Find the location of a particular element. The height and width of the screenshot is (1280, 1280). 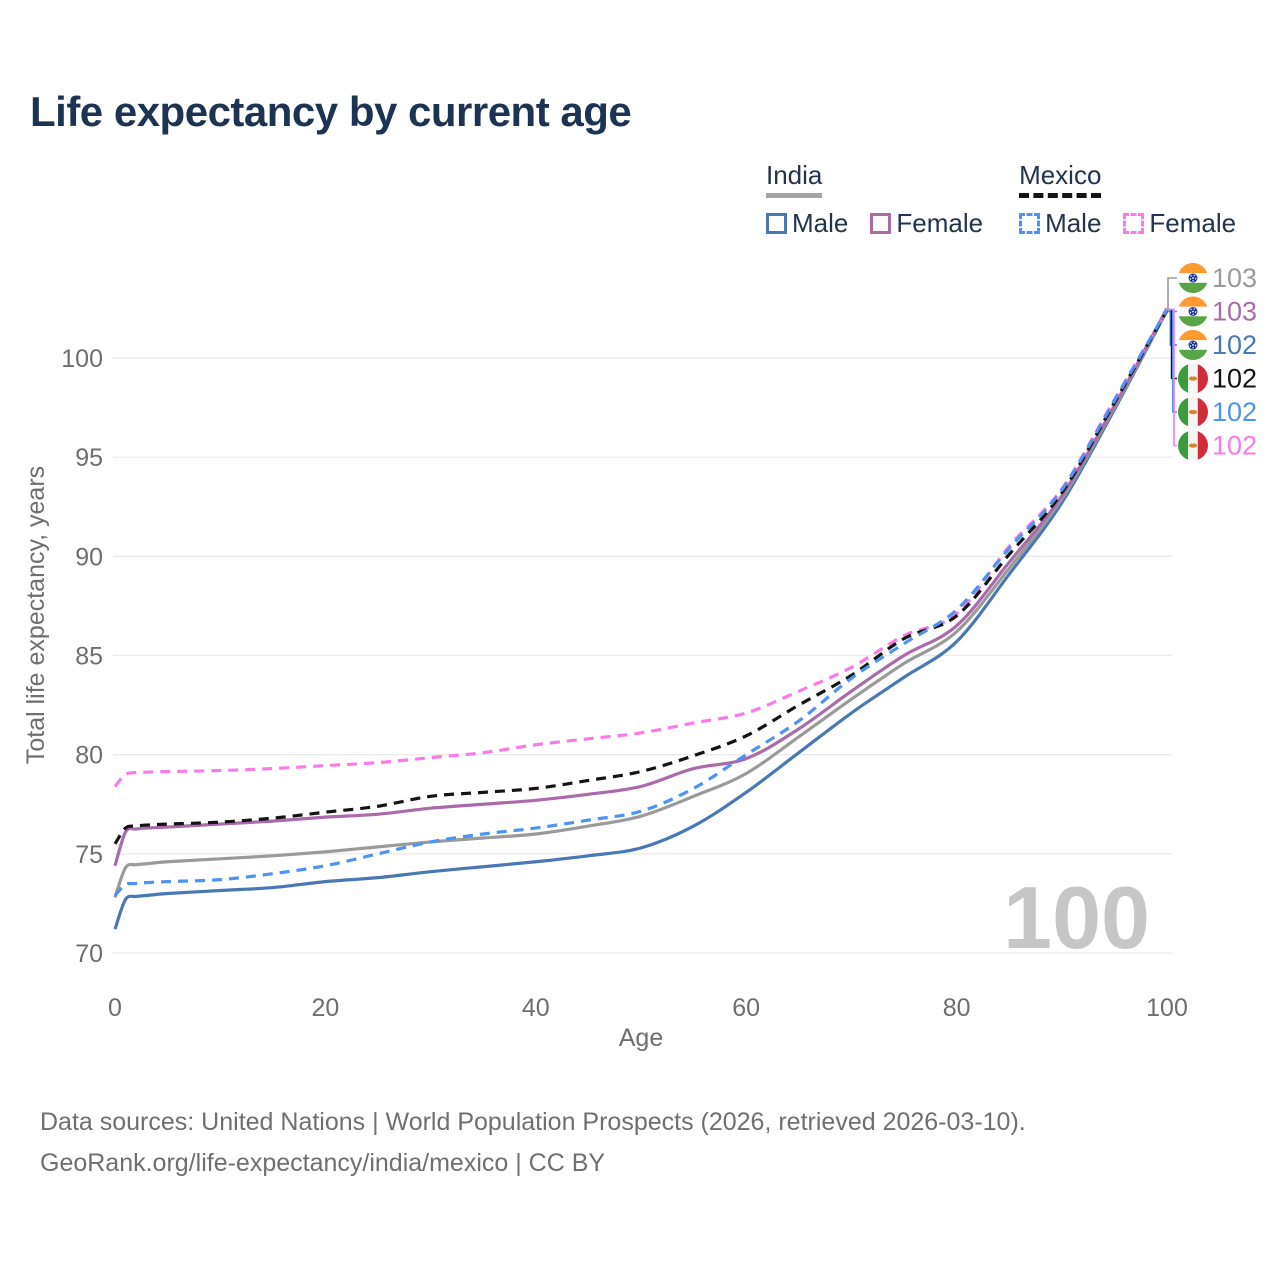

x-tick-label: 100 is located at coordinates (1167, 1008).